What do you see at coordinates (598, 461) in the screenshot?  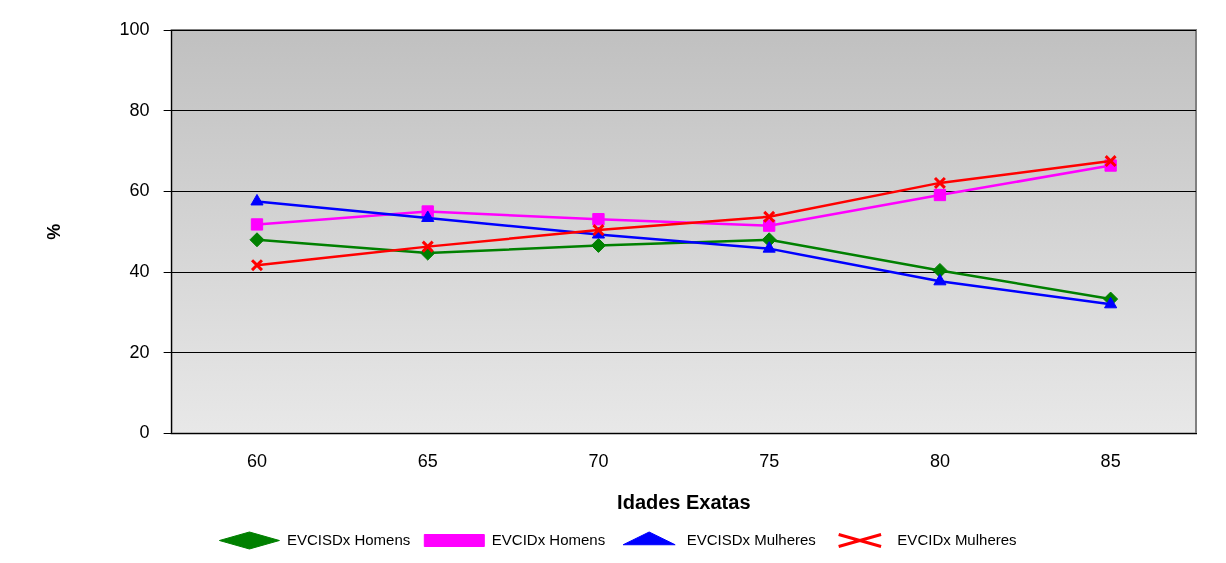 I see `x-tick-label: 70` at bounding box center [598, 461].